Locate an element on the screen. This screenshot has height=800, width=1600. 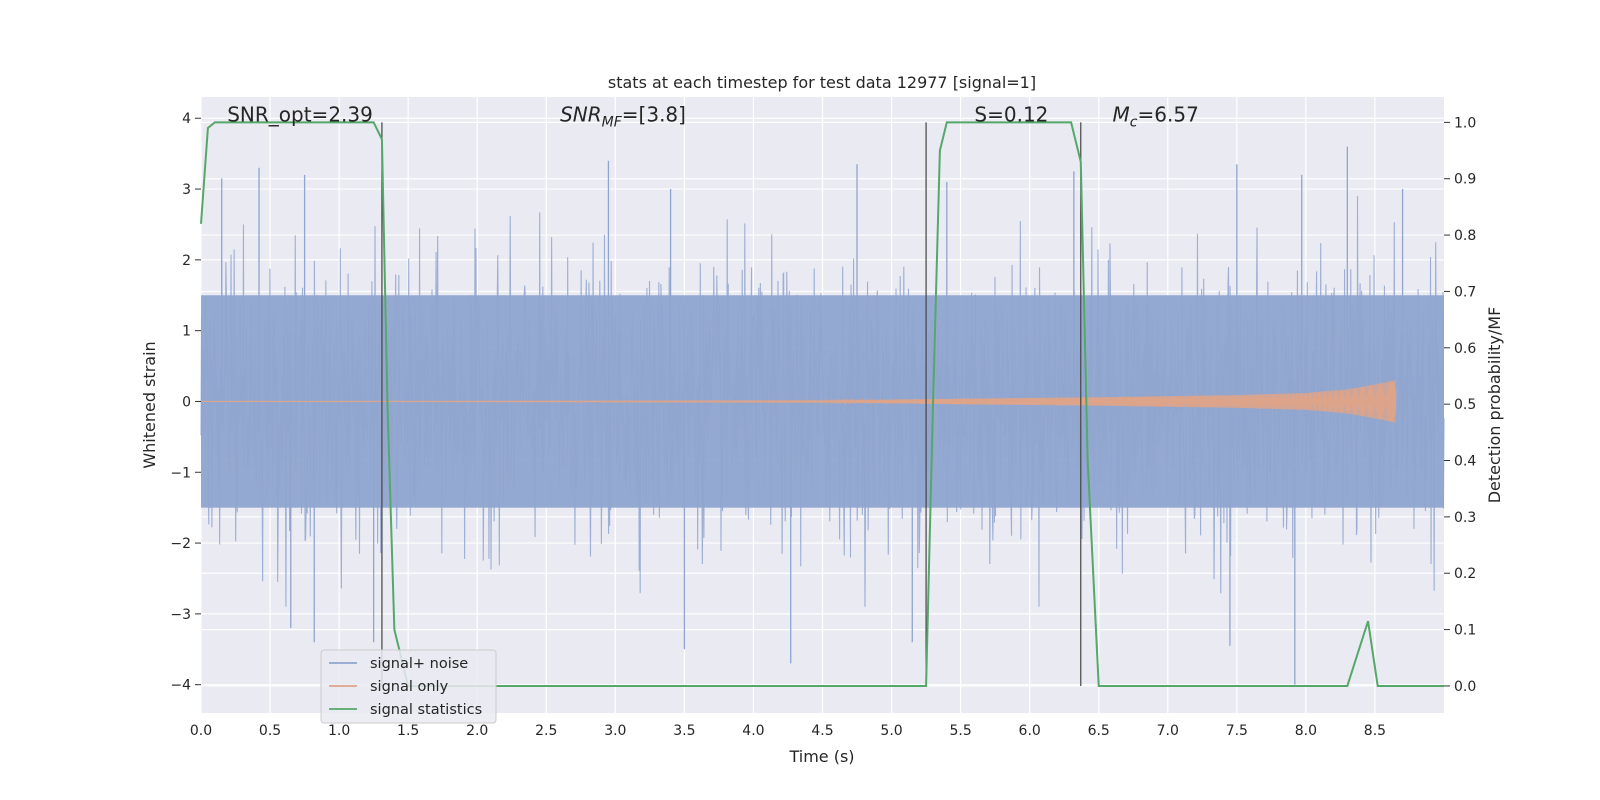
y2-axis-label: Detection probability/MF is located at coordinates (1494, 405).